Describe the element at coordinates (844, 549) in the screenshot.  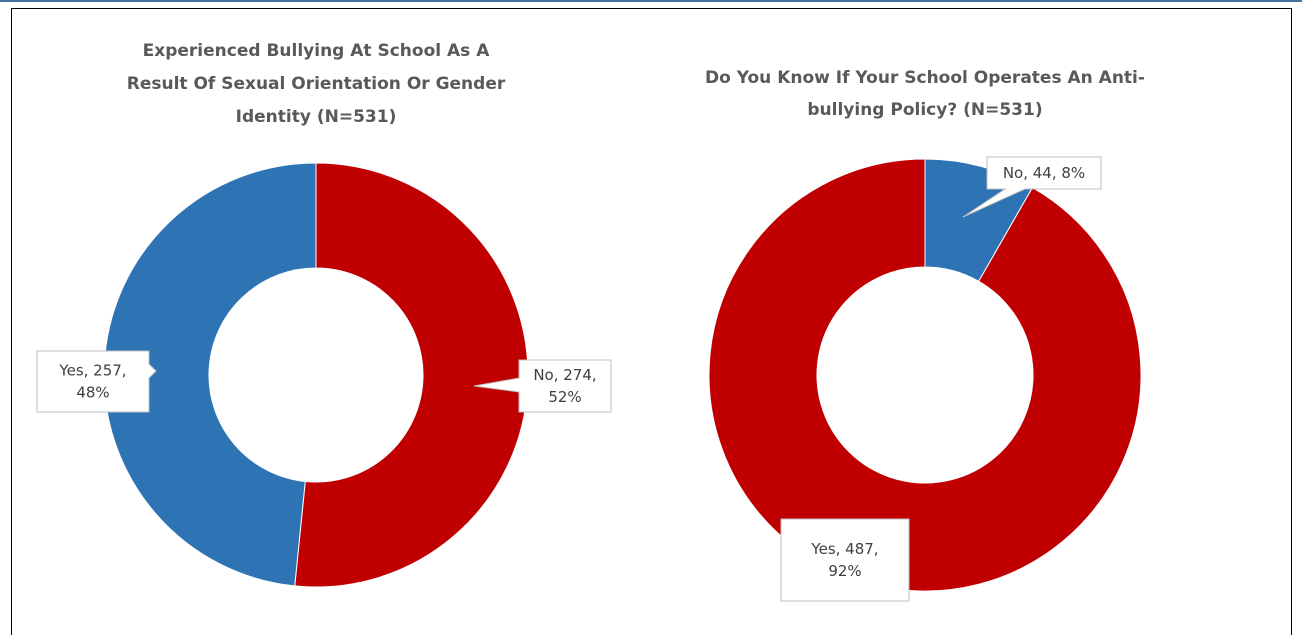
I see `data-label-text: Yes, 487,` at that location.